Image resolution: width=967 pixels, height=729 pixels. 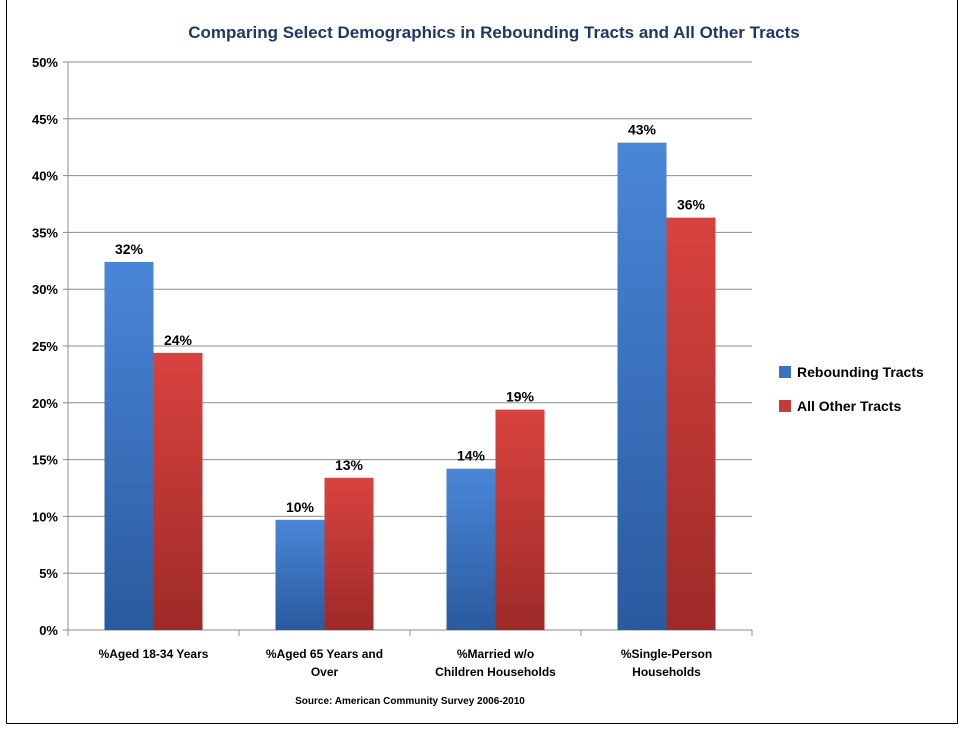 What do you see at coordinates (45, 403) in the screenshot?
I see `y-tick-label: 20%` at bounding box center [45, 403].